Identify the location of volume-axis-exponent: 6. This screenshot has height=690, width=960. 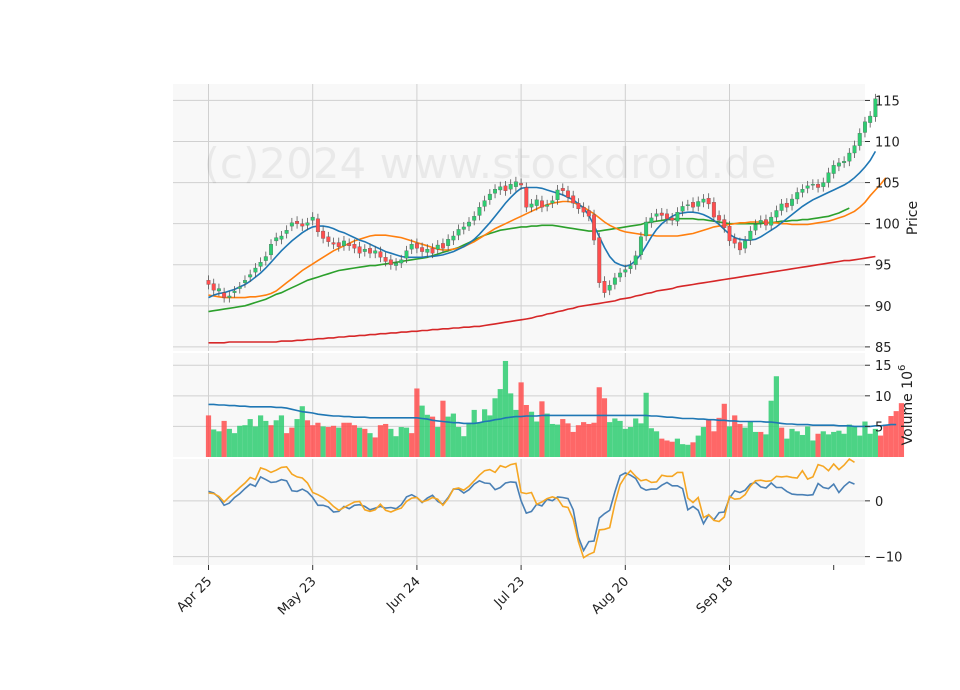
(902, 368).